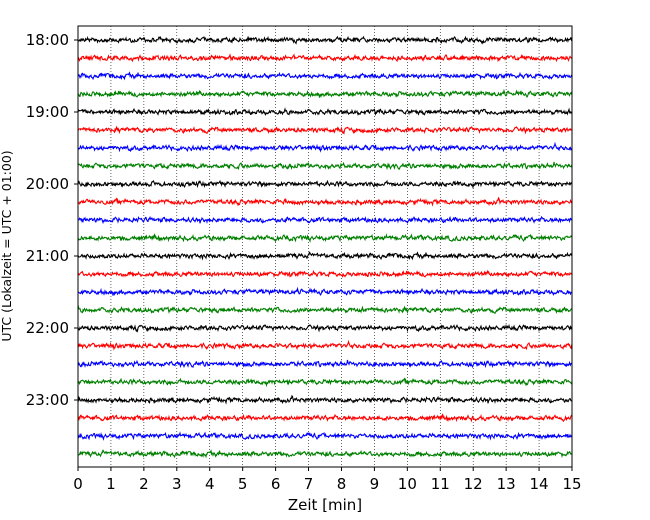 The image size is (650, 520). I want to click on x-tick-label: 9, so click(375, 484).